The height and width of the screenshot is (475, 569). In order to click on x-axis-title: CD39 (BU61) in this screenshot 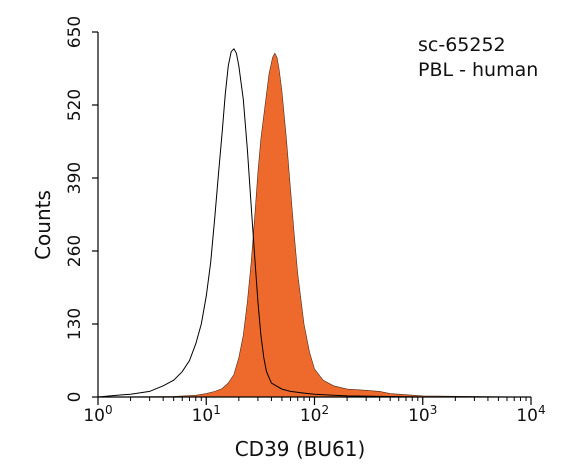, I will do `click(300, 449)`.